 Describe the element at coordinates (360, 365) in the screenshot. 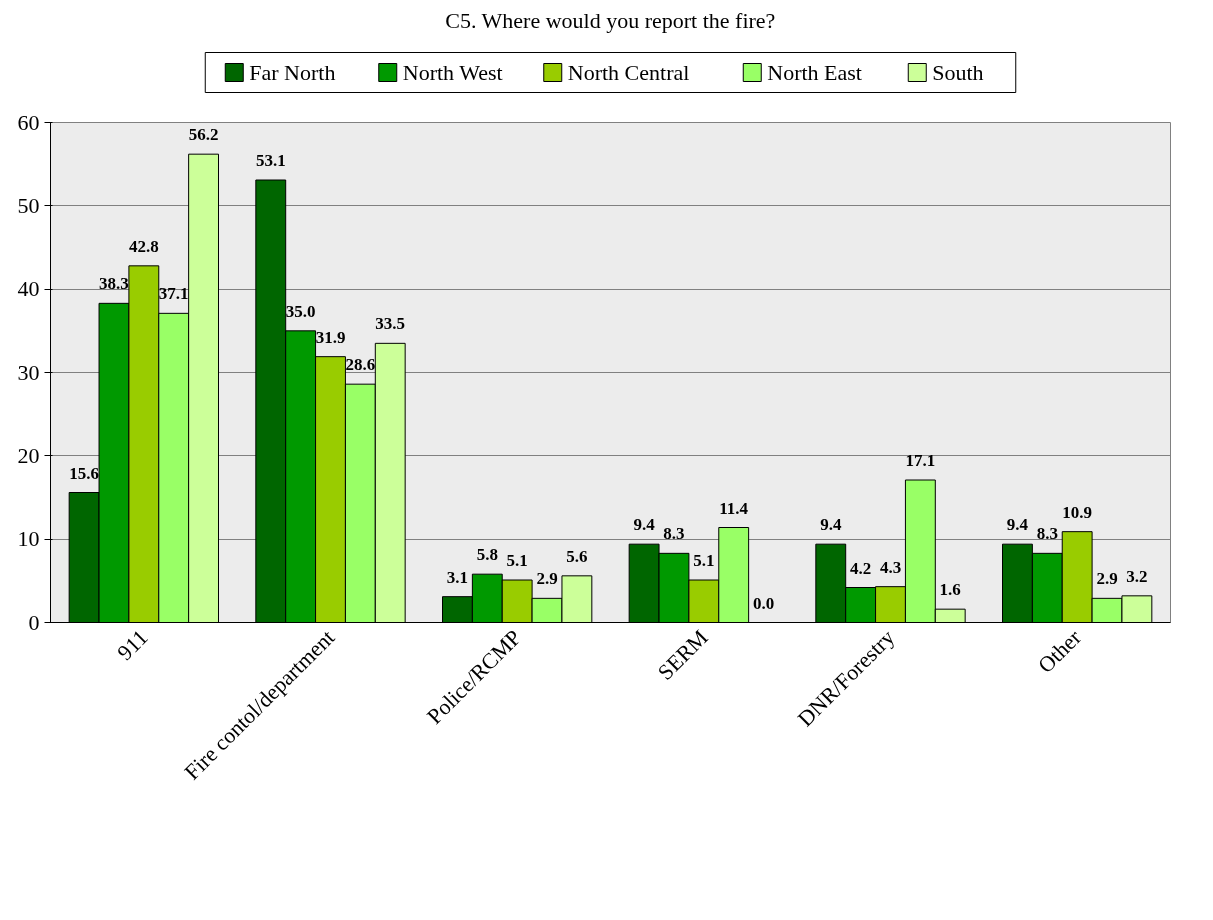

I see `text: 28.6` at that location.